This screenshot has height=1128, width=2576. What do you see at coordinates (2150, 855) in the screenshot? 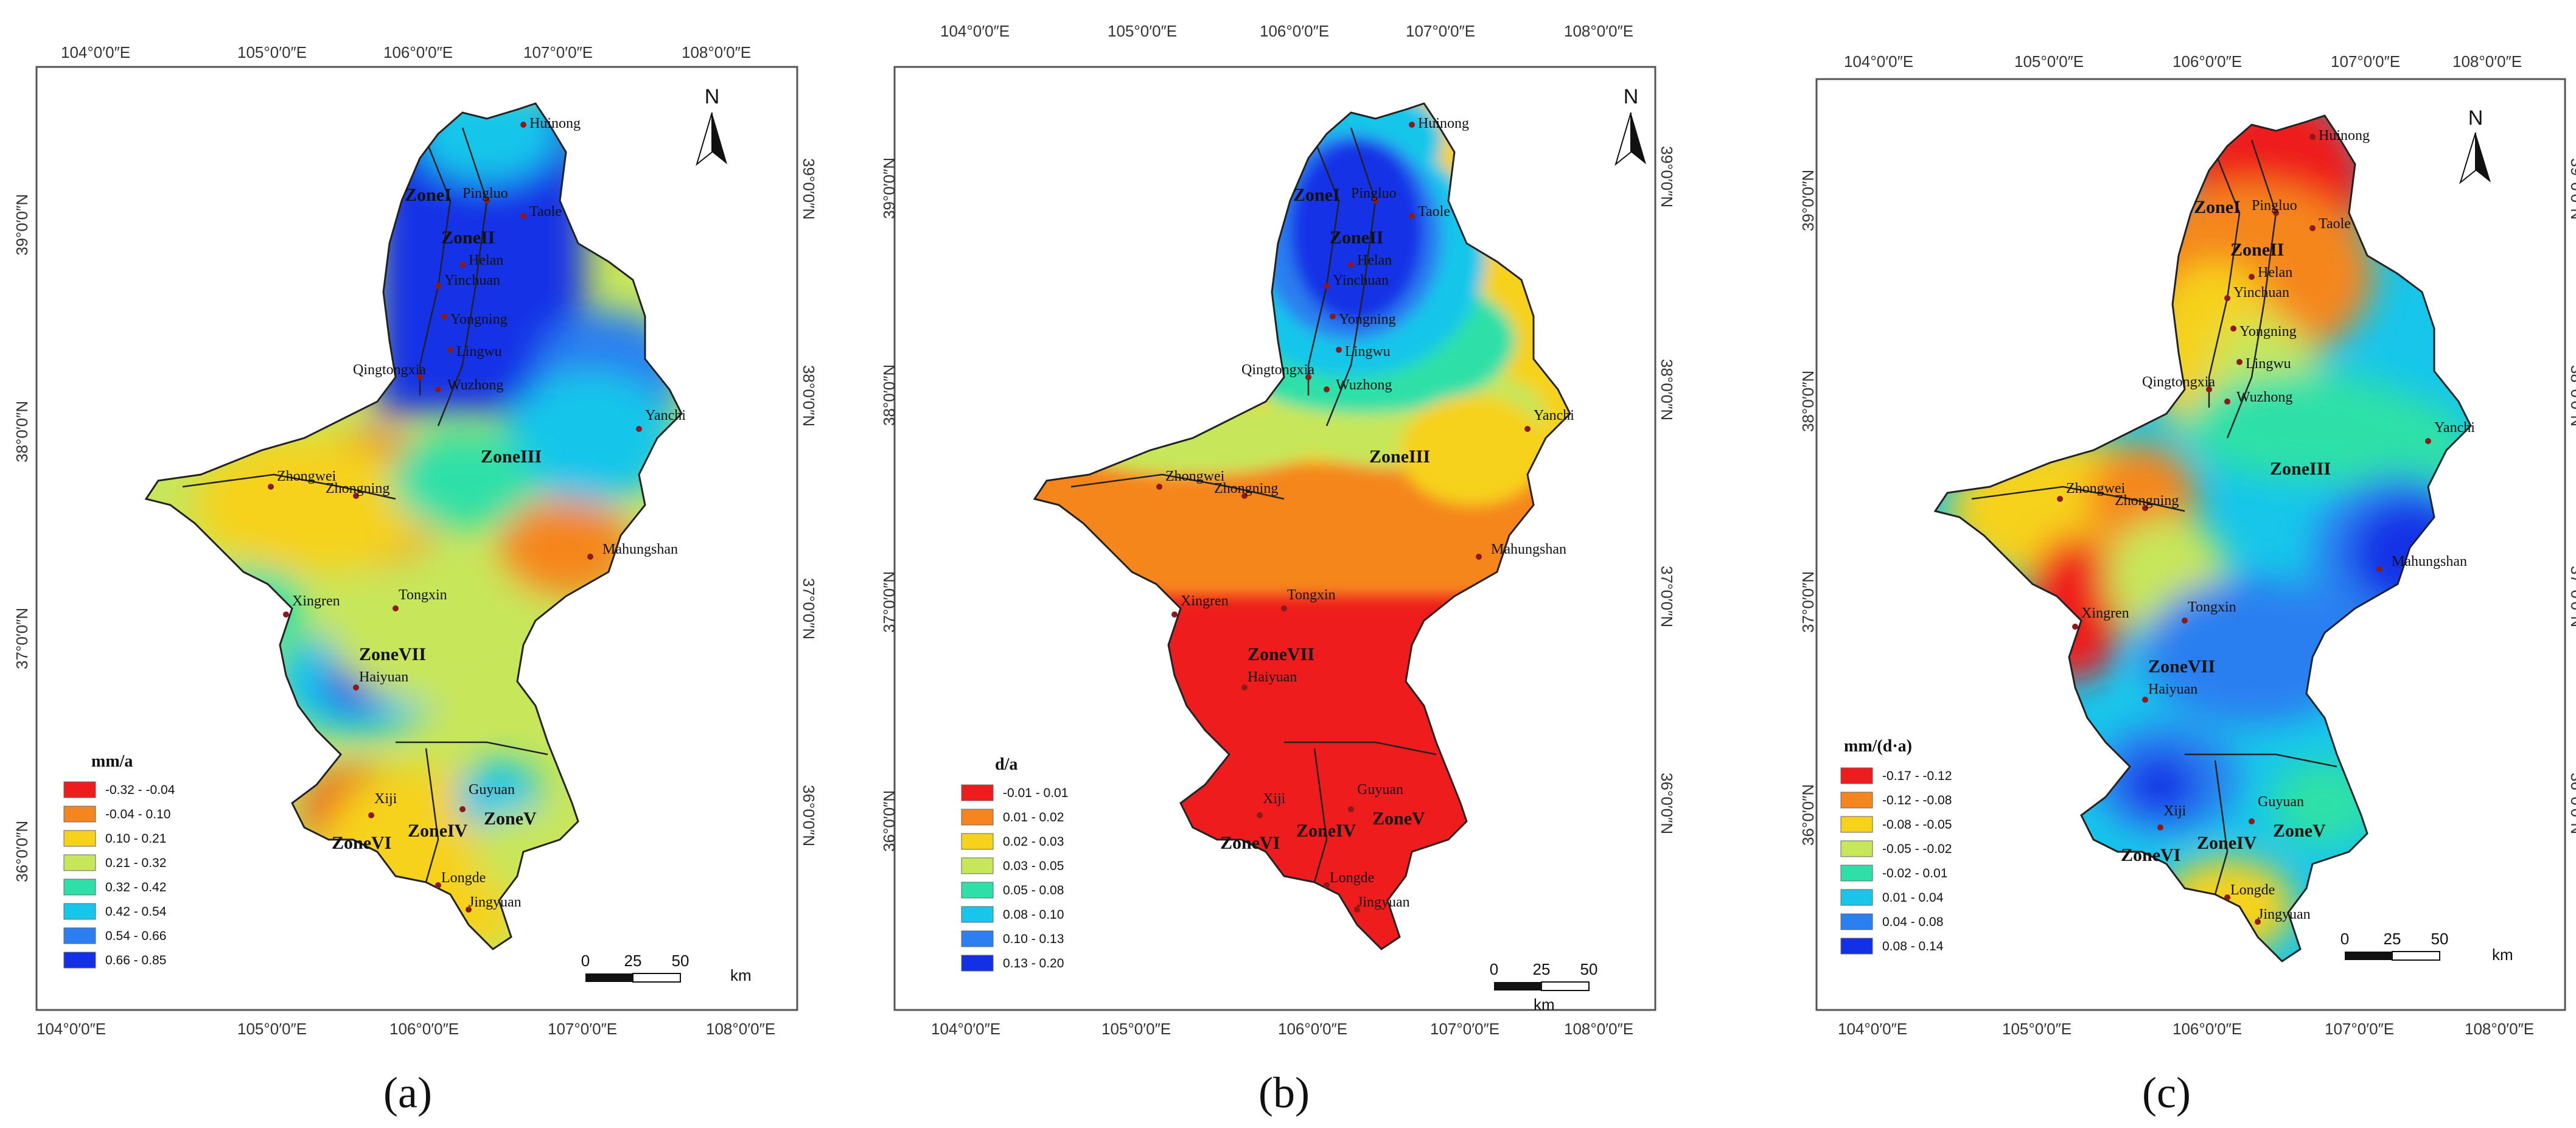
I see `zone-label: ZoneVI` at bounding box center [2150, 855].